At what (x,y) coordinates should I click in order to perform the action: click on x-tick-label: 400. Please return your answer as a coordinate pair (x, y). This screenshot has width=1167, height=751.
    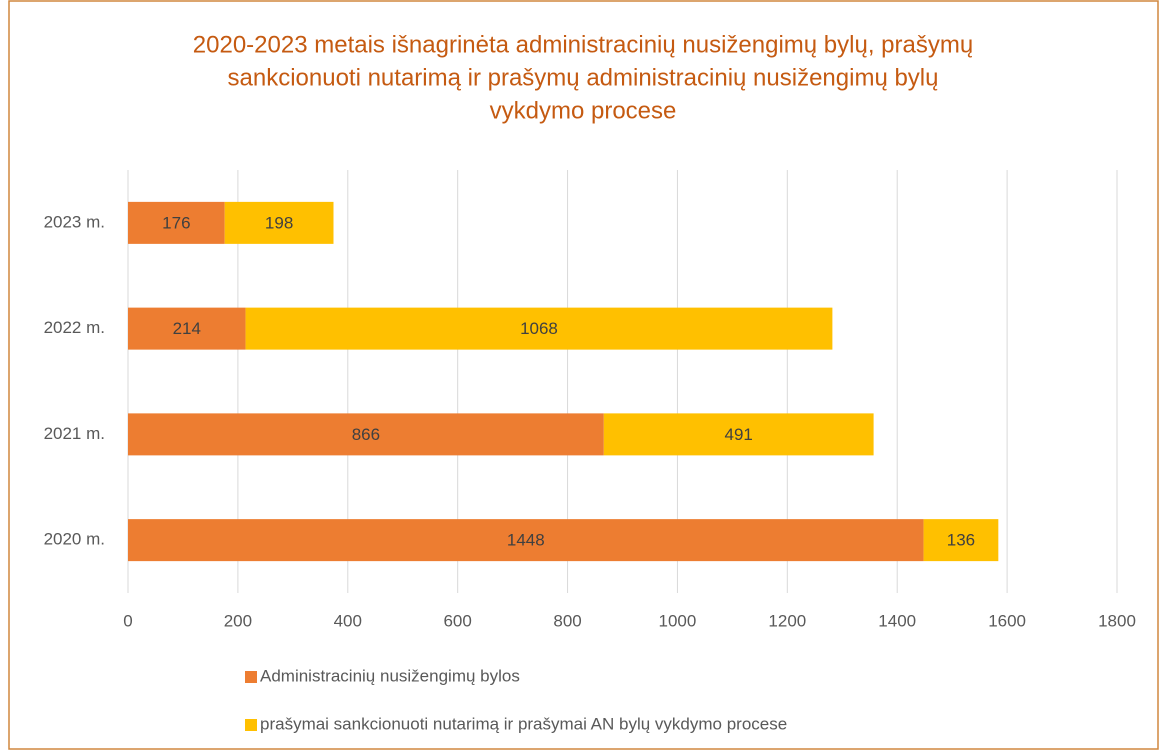
    Looking at the image, I should click on (348, 620).